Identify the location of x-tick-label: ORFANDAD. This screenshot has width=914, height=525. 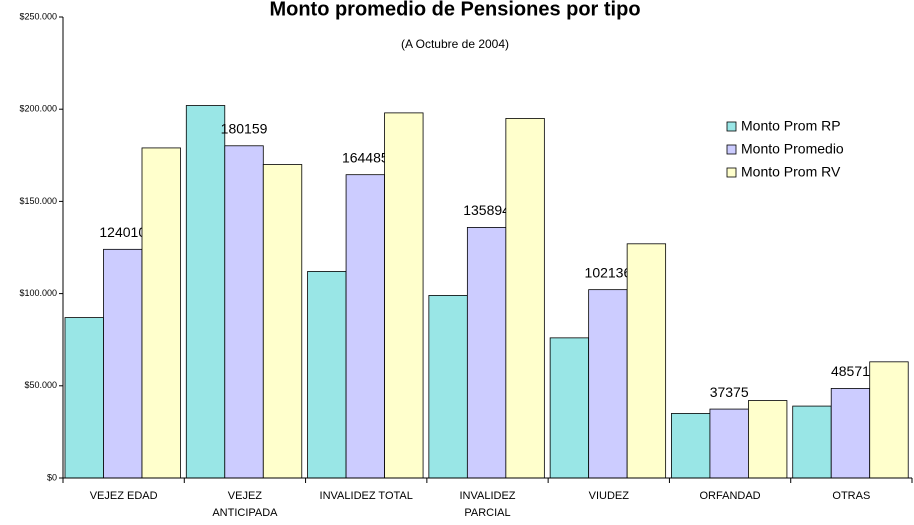
(730, 496).